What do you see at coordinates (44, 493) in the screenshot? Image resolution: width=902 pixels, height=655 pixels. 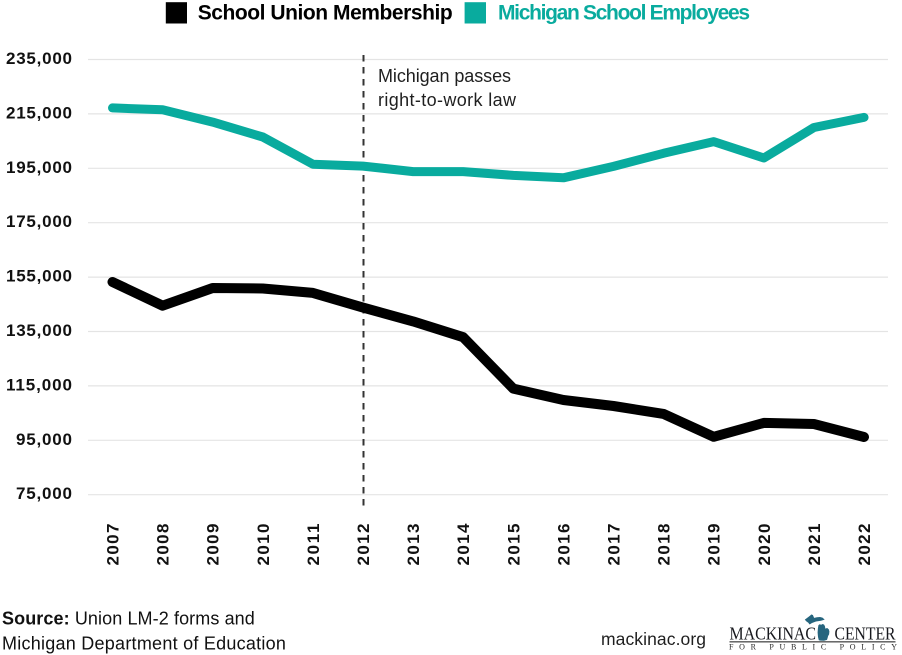 I see `svg-text: 75,000` at bounding box center [44, 493].